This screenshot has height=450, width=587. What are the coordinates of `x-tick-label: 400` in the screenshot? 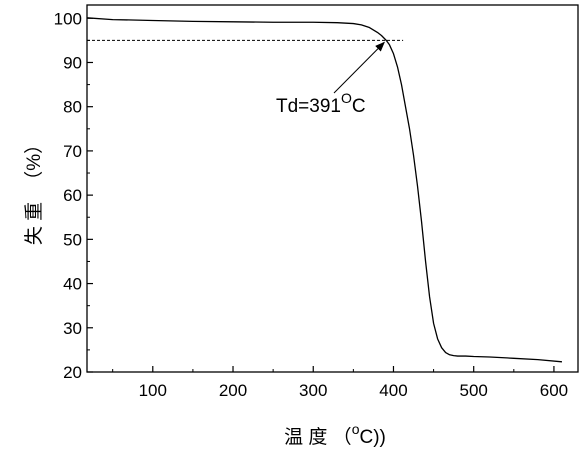 It's located at (393, 390).